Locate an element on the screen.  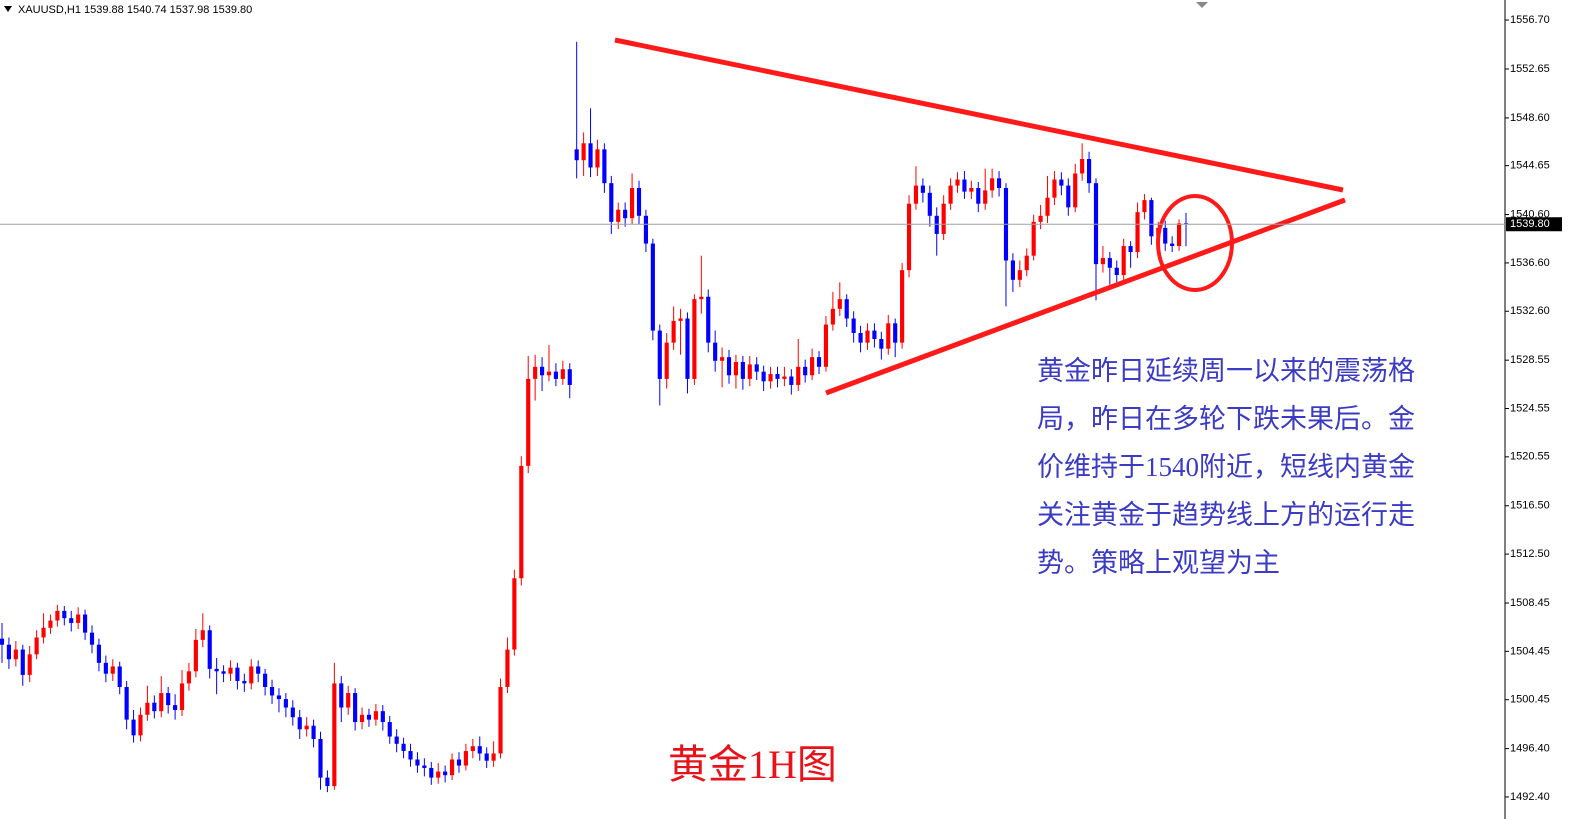
y-tick-label: 1492.40 is located at coordinates (1530, 797).